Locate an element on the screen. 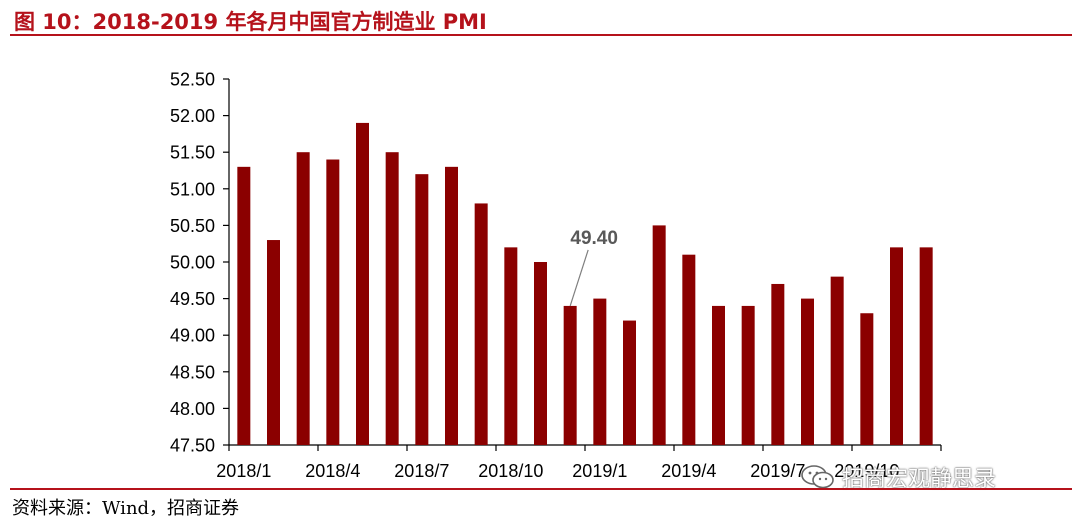 Image resolution: width=1080 pixels, height=528 pixels. y-tick-label: 49.00 is located at coordinates (192, 336).